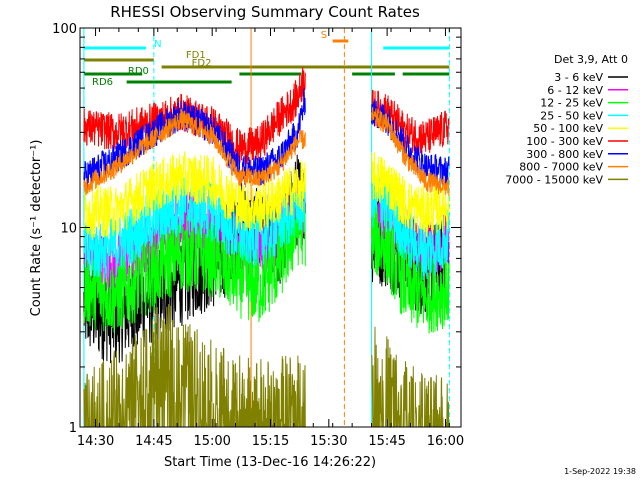 This screenshot has width=640, height=480. Describe the element at coordinates (571, 115) in the screenshot. I see `legend-label-3: 25 - 50 keV` at that location.